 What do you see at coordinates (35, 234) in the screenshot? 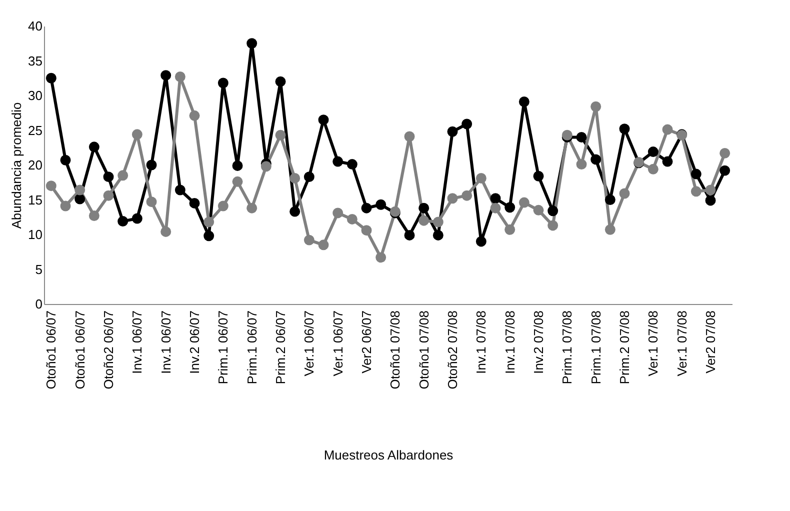
I see `y-tick-label: 10` at bounding box center [35, 234].